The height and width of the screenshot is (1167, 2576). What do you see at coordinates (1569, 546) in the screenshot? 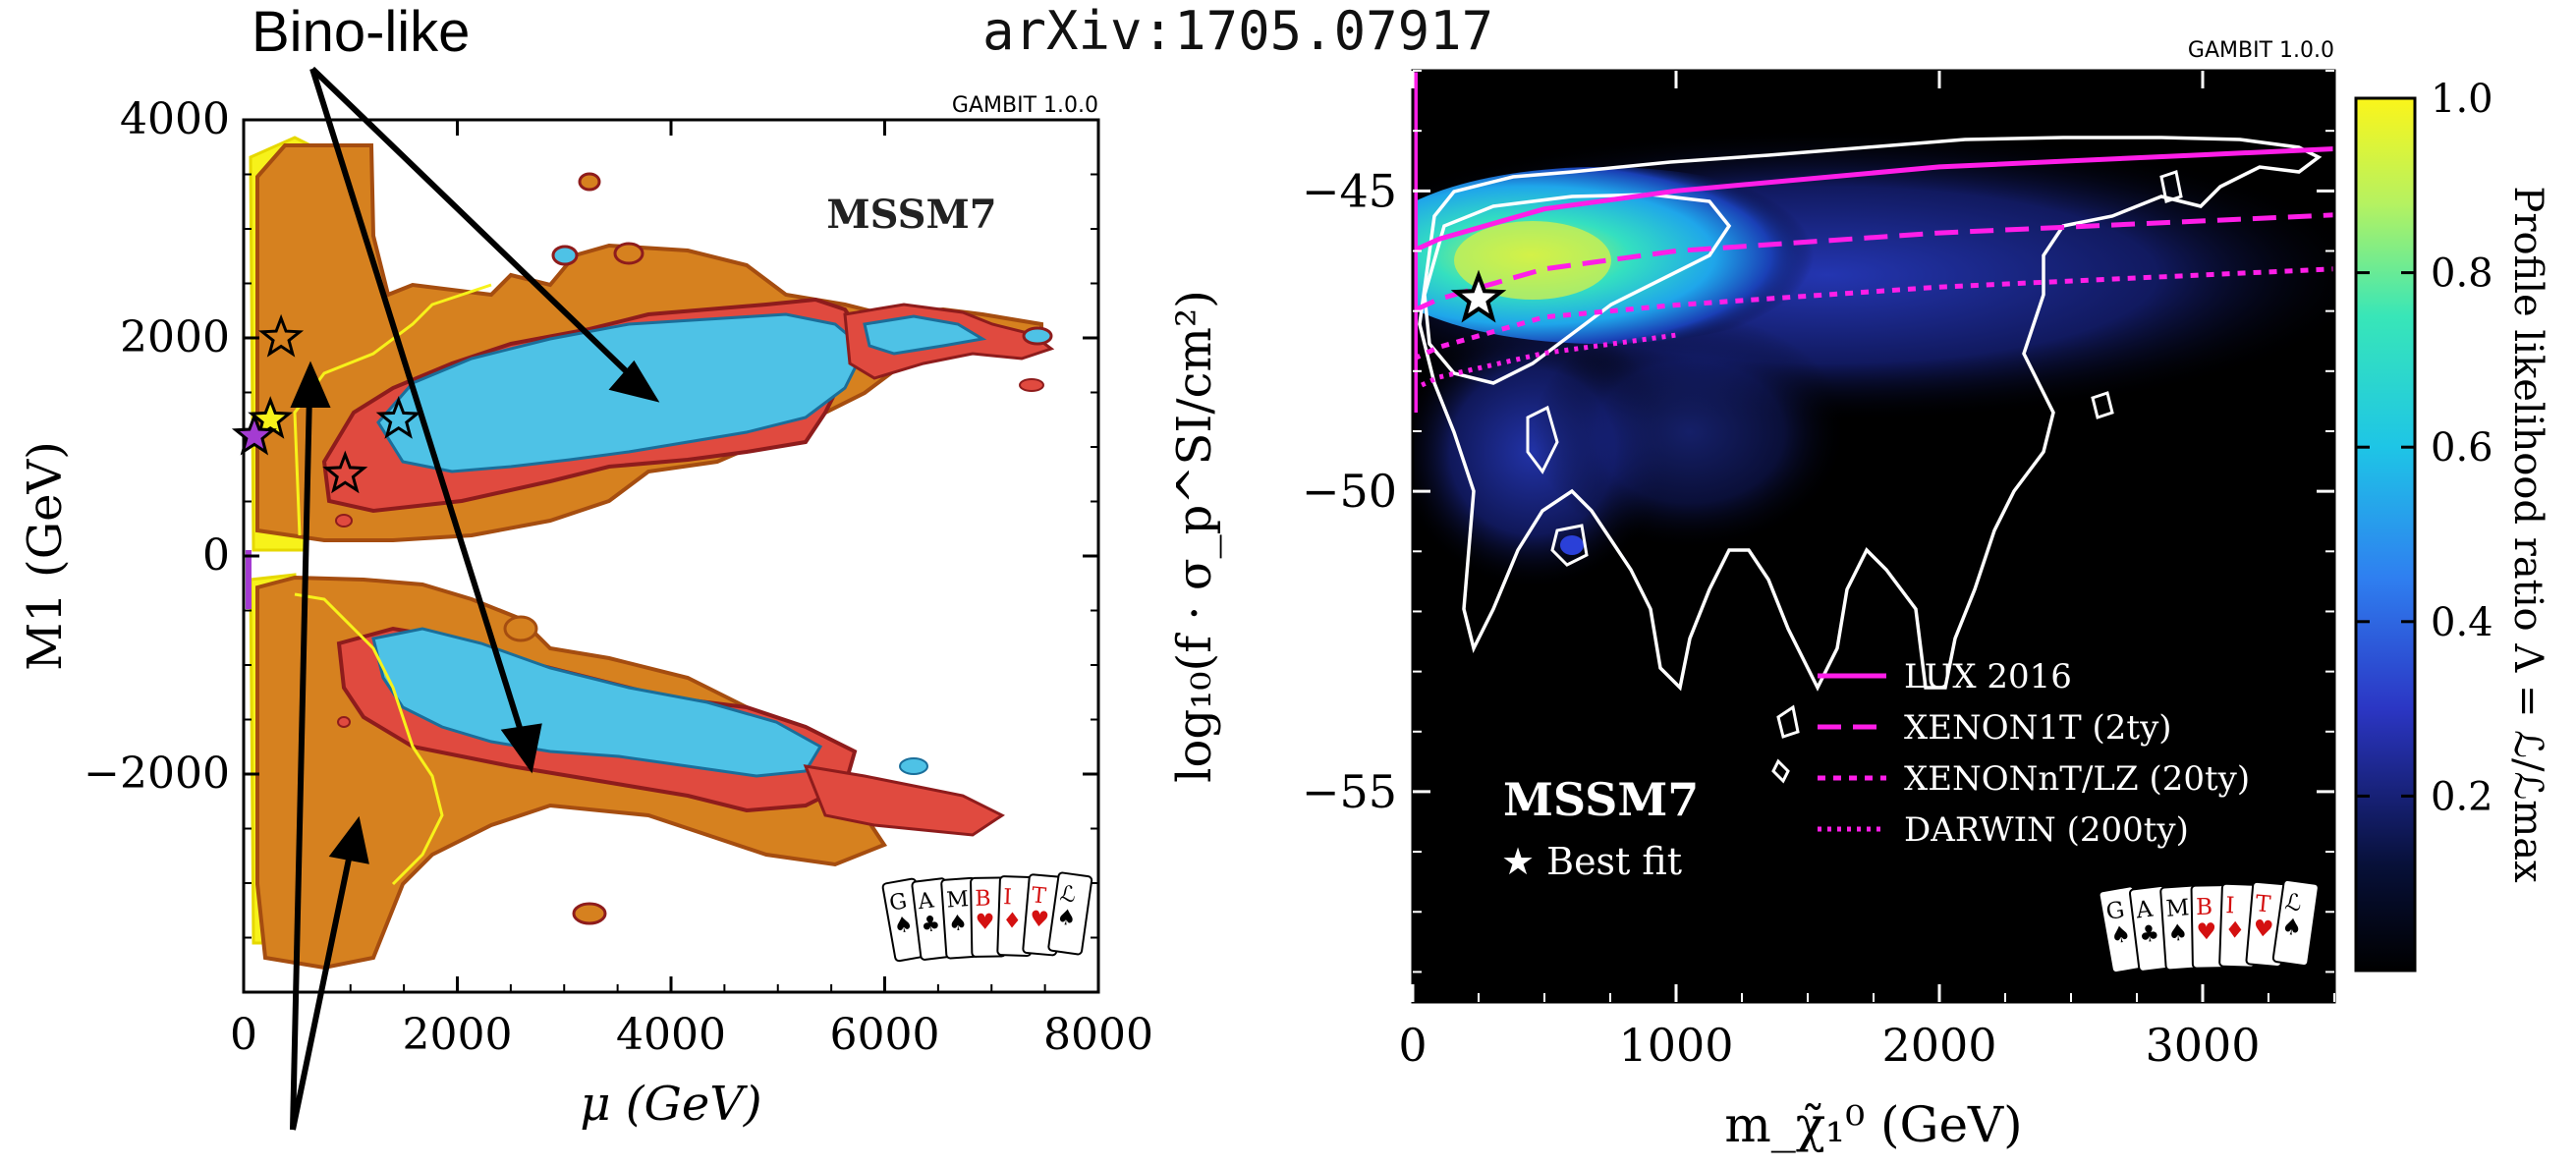
I see `contour-island-b` at bounding box center [1569, 546].